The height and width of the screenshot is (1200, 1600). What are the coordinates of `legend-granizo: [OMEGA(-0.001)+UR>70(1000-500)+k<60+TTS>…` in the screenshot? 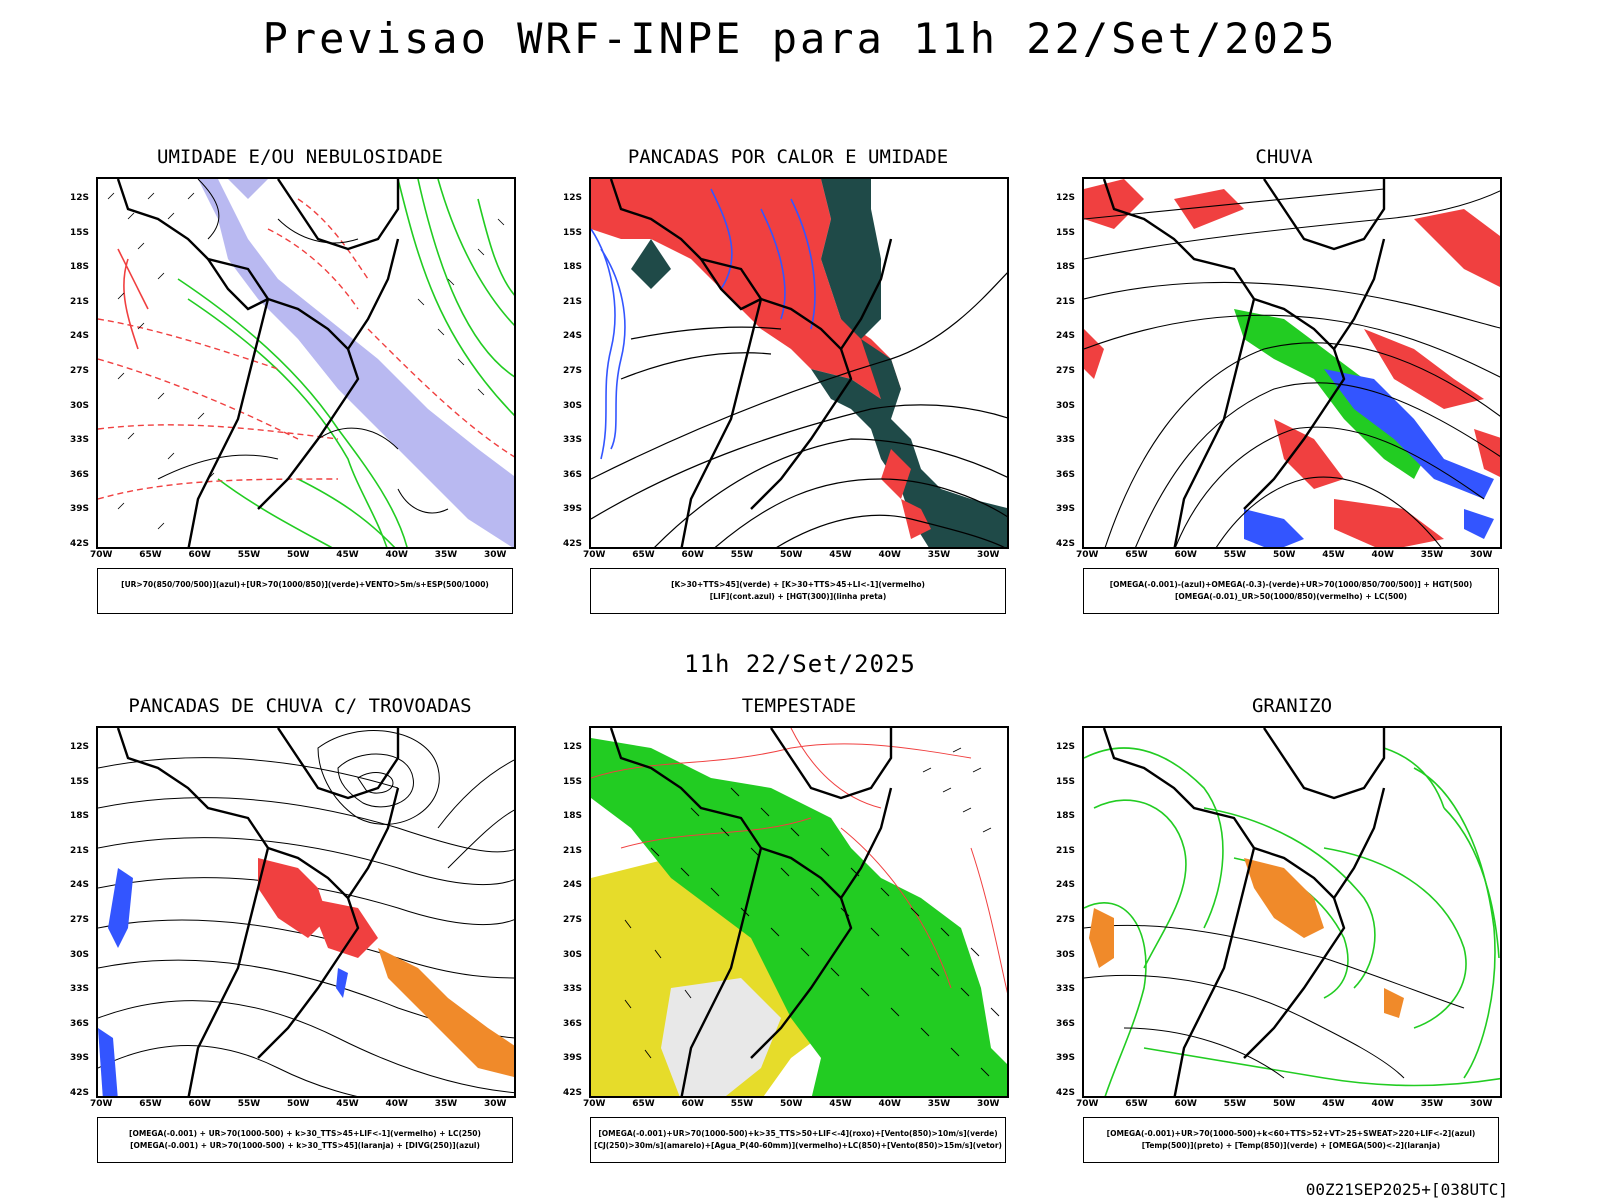 It's located at (1291, 1140).